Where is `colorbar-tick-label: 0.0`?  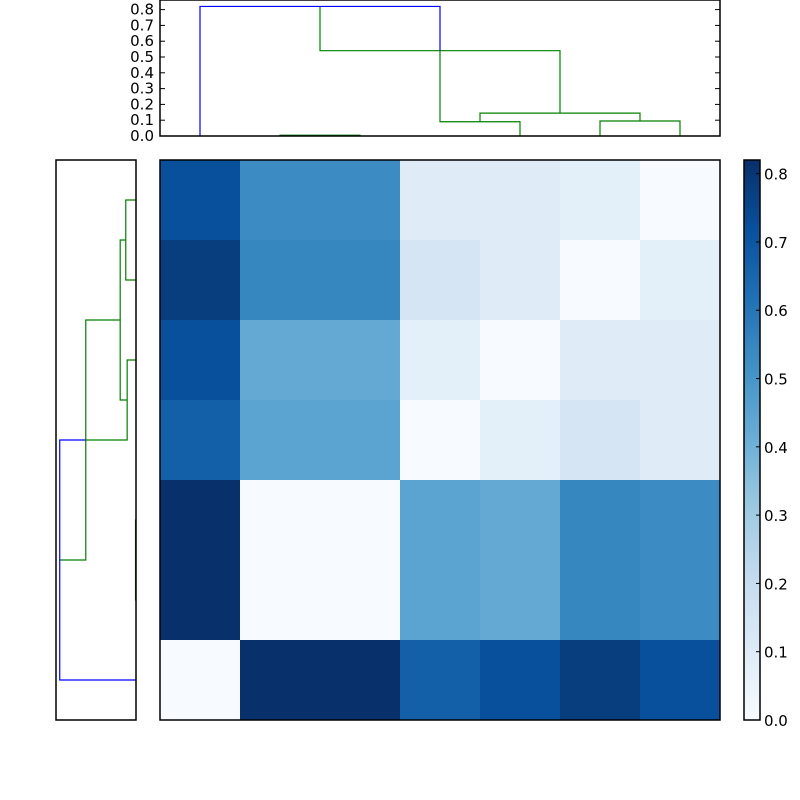
colorbar-tick-label: 0.0 is located at coordinates (776, 721).